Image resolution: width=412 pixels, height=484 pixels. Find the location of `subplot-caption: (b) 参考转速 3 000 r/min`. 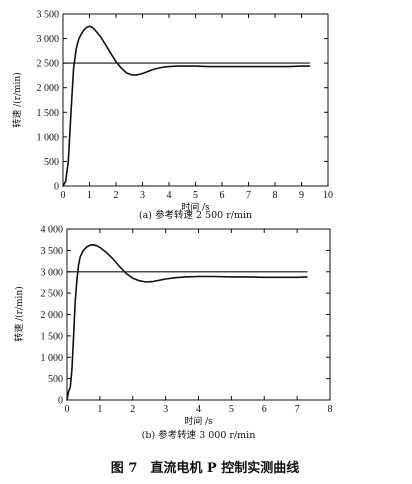

subplot-caption: (b) 参考转速 3 000 r/min is located at coordinates (199, 435).